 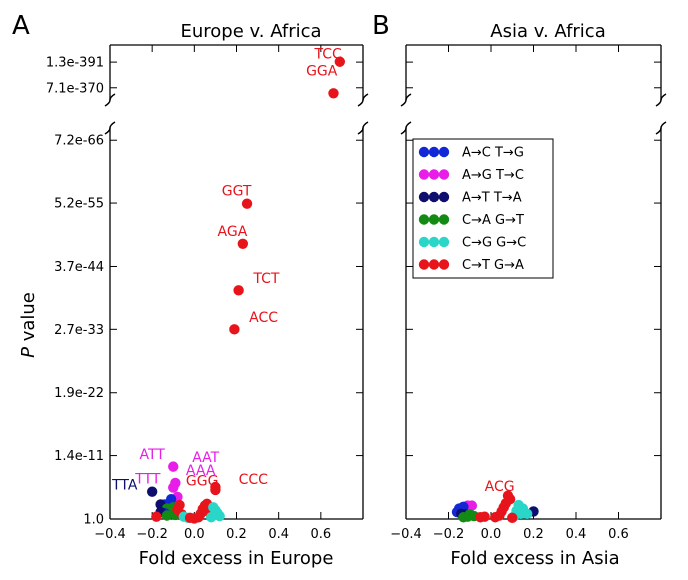 What do you see at coordinates (493, 265) in the screenshot?
I see `legend-label: C→T G→A` at bounding box center [493, 265].